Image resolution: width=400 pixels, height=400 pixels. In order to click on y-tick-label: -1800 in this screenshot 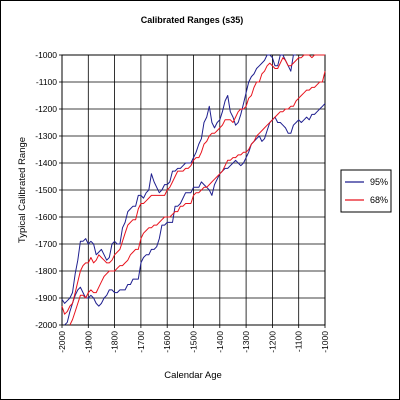, I will do `click(46, 271)`.